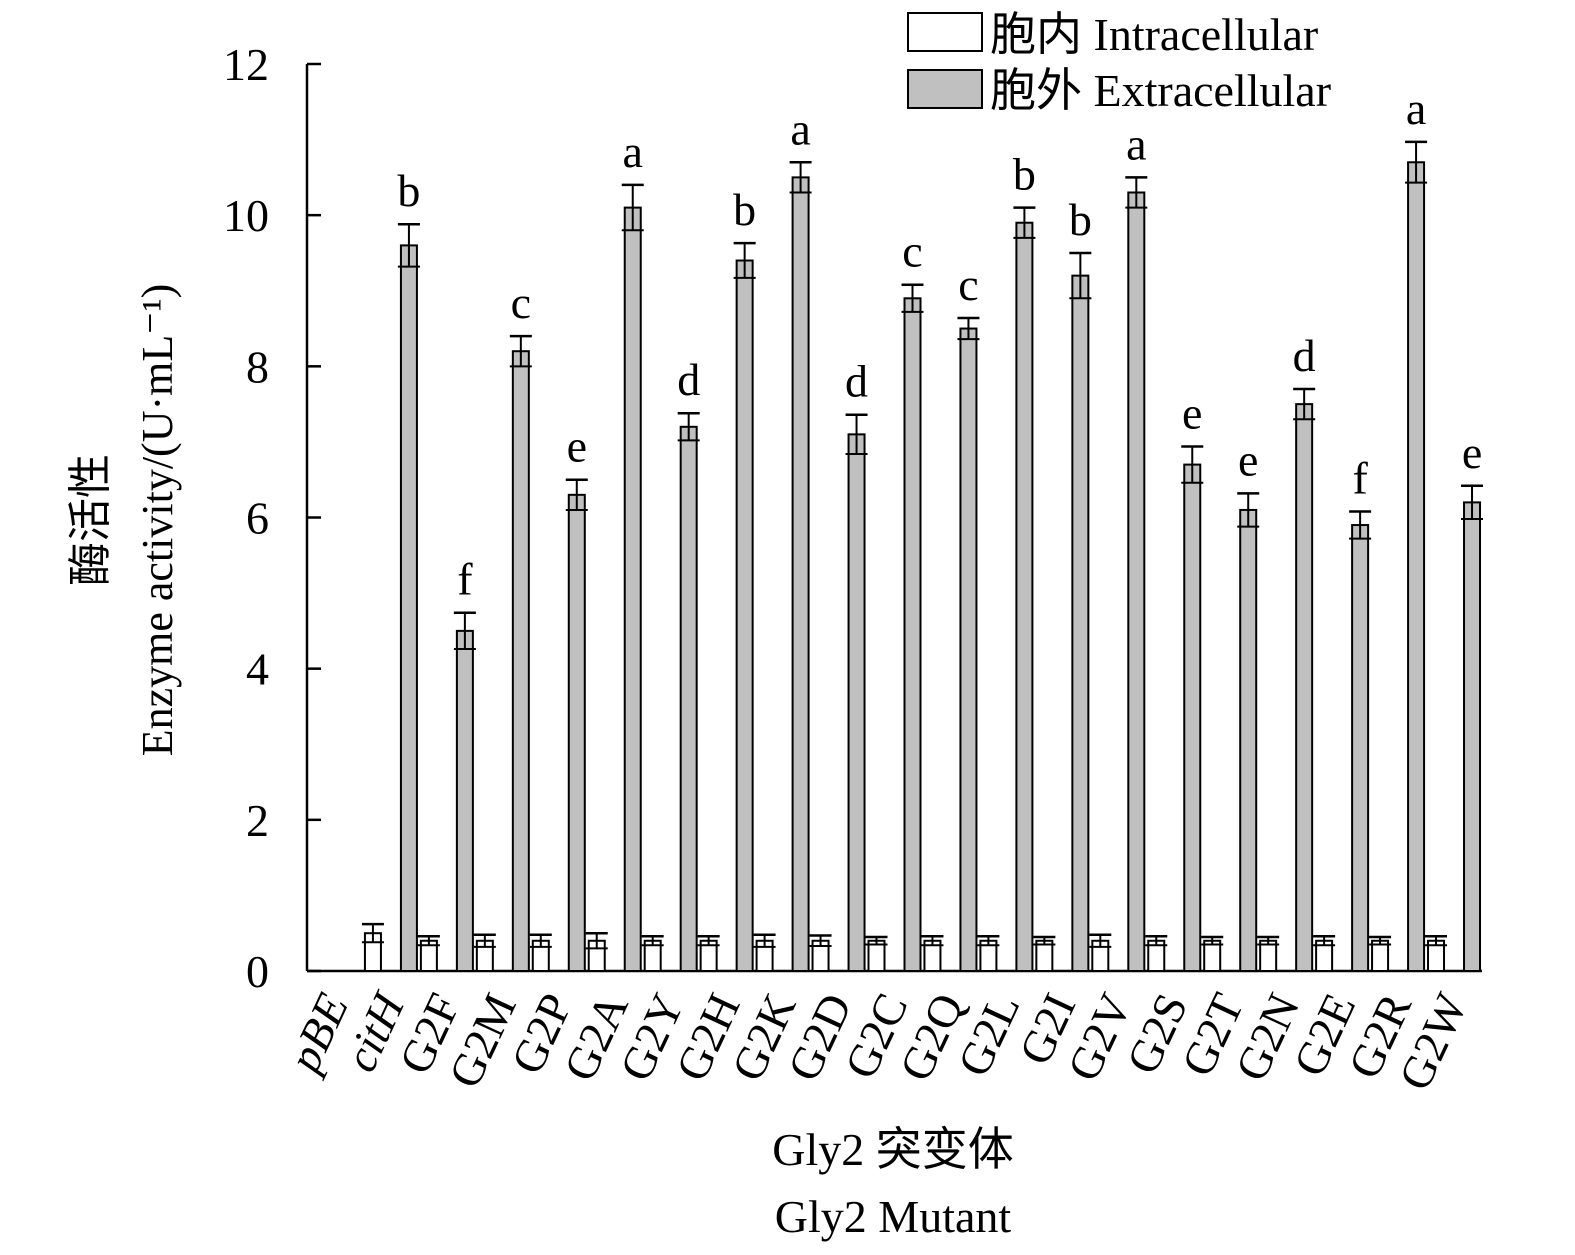 Image resolution: width=1575 pixels, height=1255 pixels. What do you see at coordinates (1154, 34) in the screenshot?
I see `legend-label-intracellular: 胞内 Intracellular` at bounding box center [1154, 34].